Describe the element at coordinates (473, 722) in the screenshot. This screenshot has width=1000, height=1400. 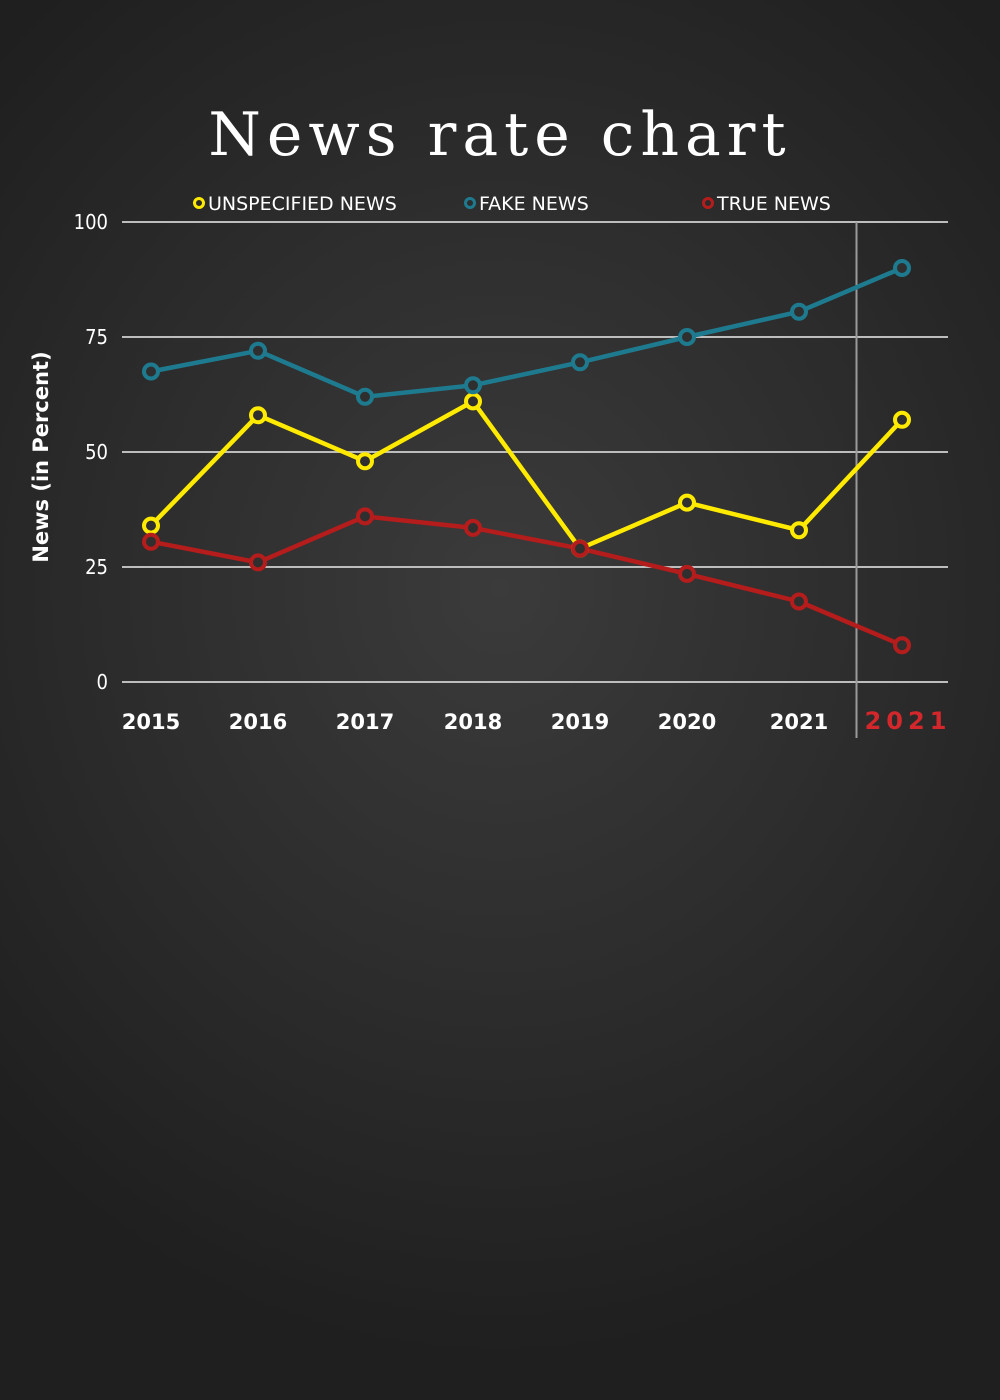
I see `x-tick-label-2018: 2018` at that location.